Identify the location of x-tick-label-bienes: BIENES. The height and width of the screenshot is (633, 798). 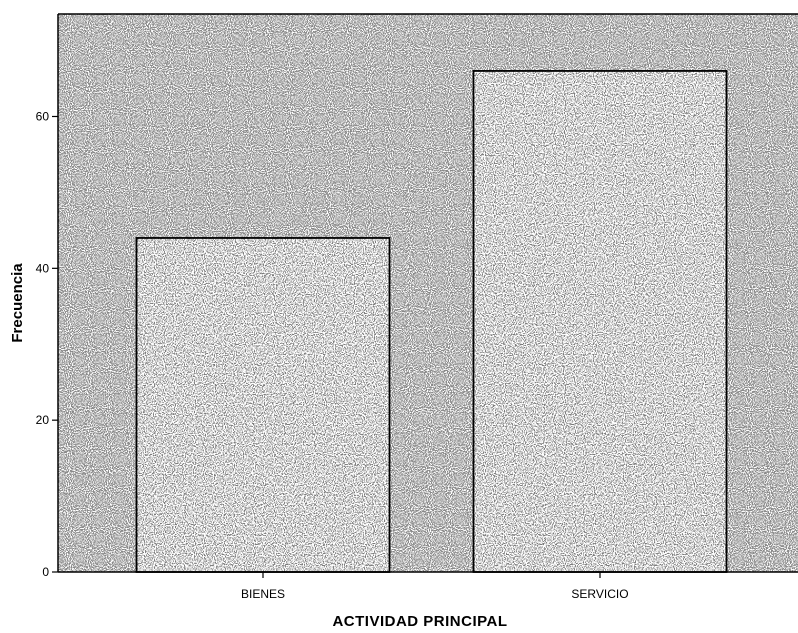
(263, 594).